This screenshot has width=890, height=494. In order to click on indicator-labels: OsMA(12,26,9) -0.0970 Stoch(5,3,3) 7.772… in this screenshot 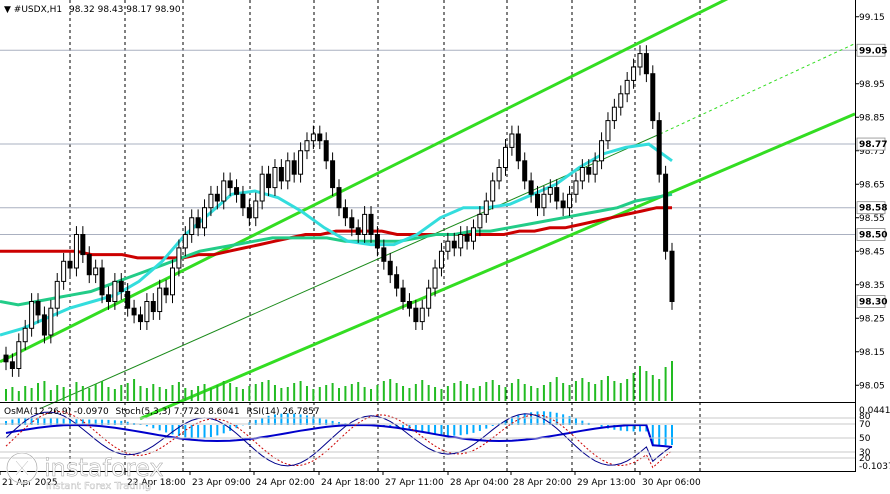, I will do `click(162, 412)`.